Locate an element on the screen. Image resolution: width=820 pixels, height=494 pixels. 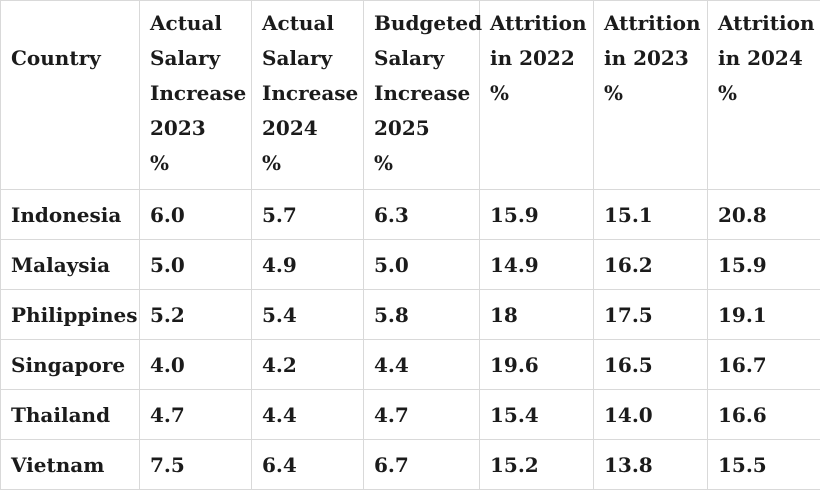
col-header-country: Country is located at coordinates (70, 95).